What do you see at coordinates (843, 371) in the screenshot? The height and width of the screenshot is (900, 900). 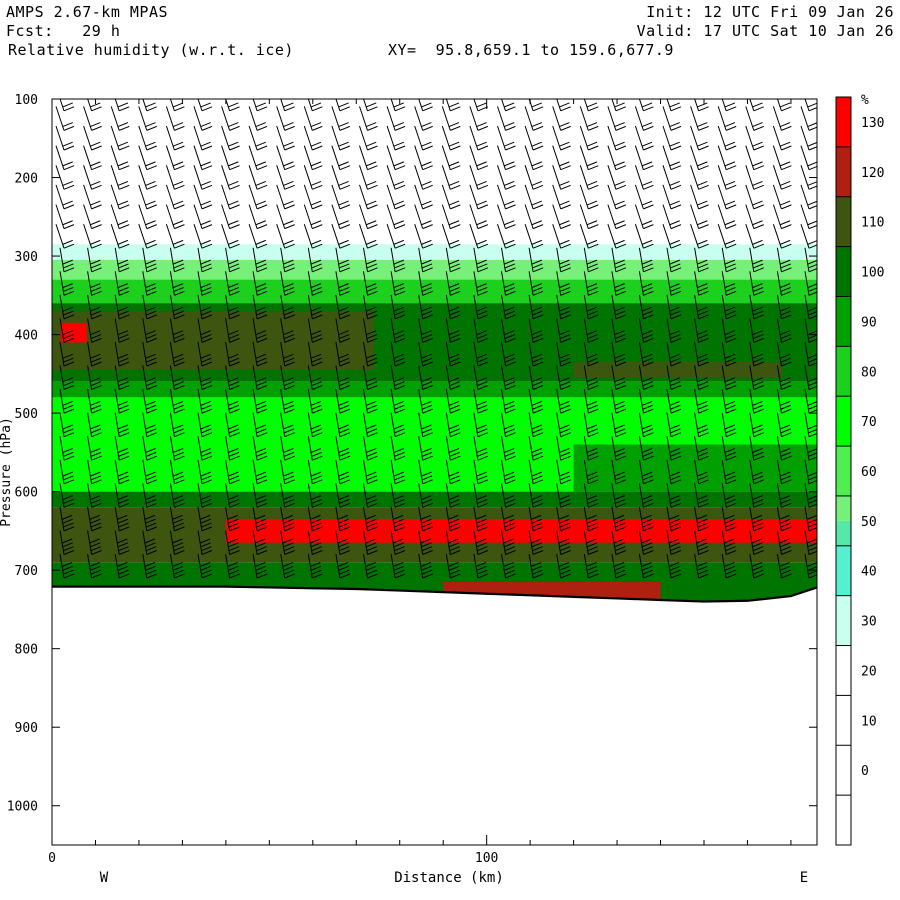 I see `colorbar-swatch` at bounding box center [843, 371].